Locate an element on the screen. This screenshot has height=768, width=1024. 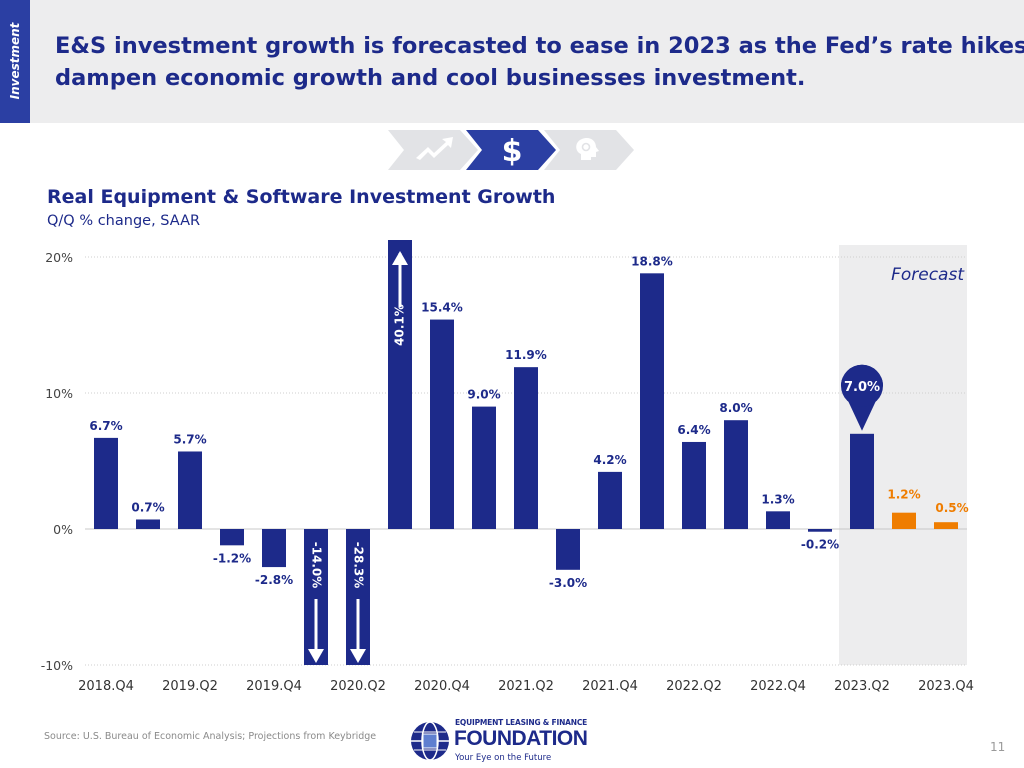
bar-value-label: 4.2% is located at coordinates (609, 460).